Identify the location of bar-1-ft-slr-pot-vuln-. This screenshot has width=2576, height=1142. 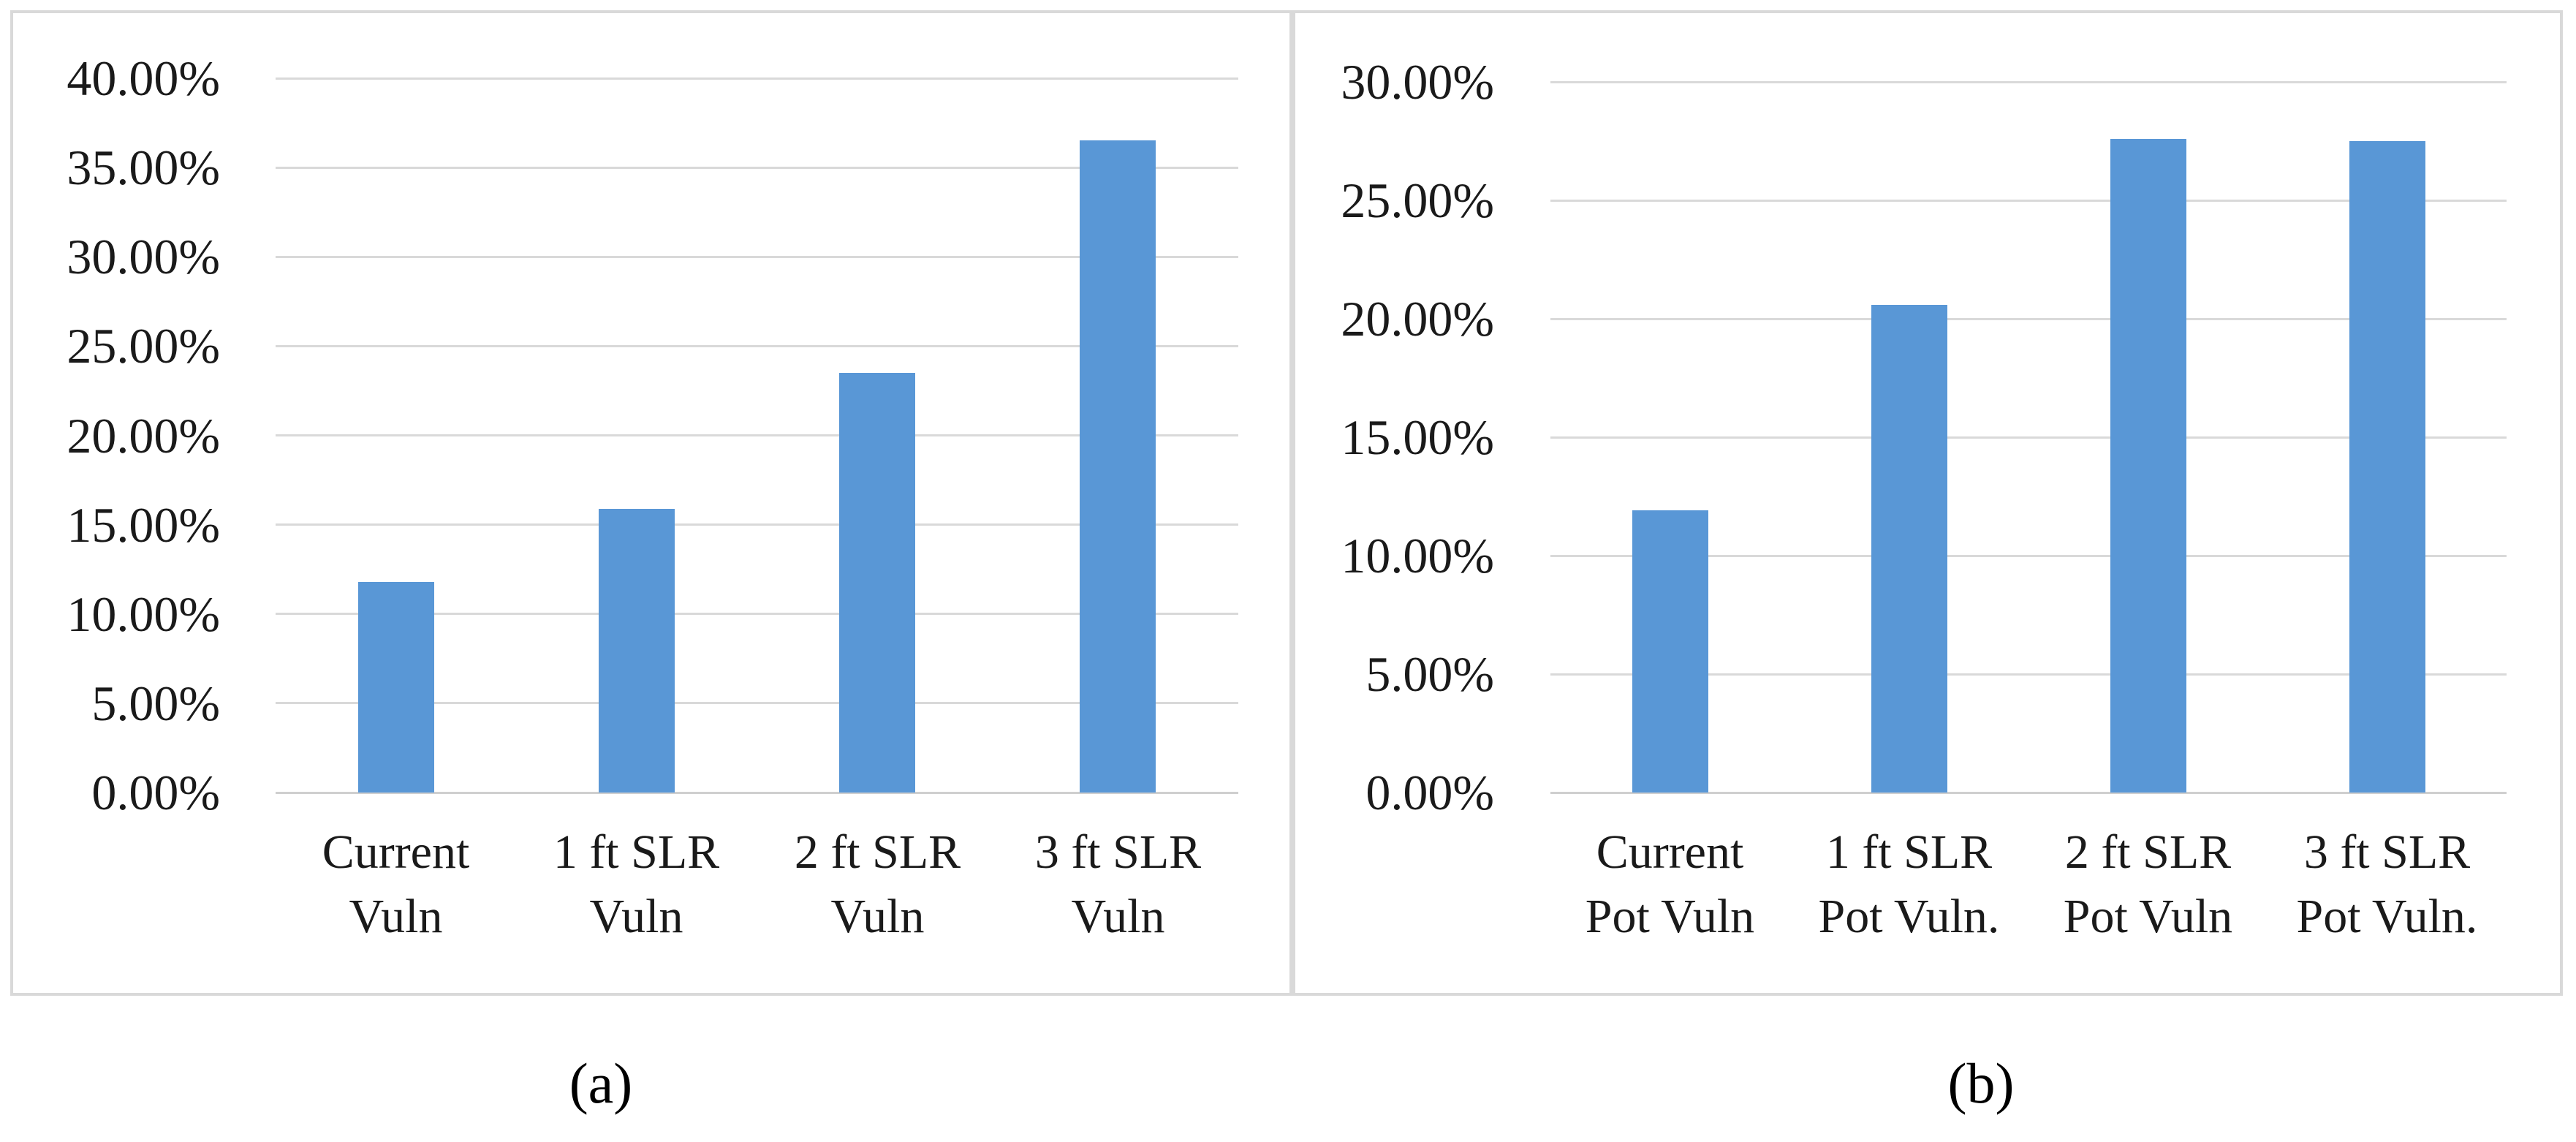
(1909, 549).